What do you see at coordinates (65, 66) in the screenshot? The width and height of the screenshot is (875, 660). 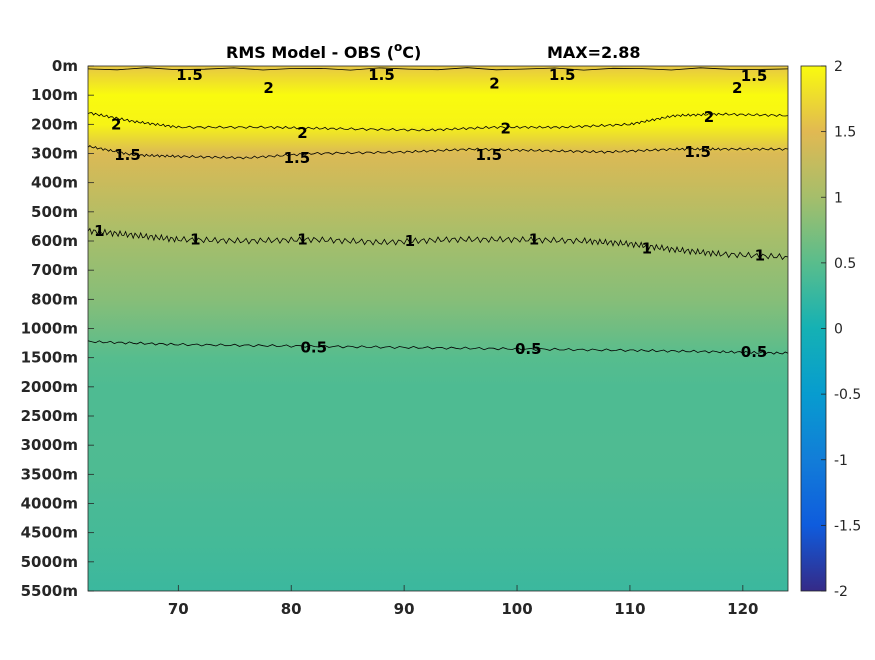 I see `y-tick-label: 0m` at bounding box center [65, 66].